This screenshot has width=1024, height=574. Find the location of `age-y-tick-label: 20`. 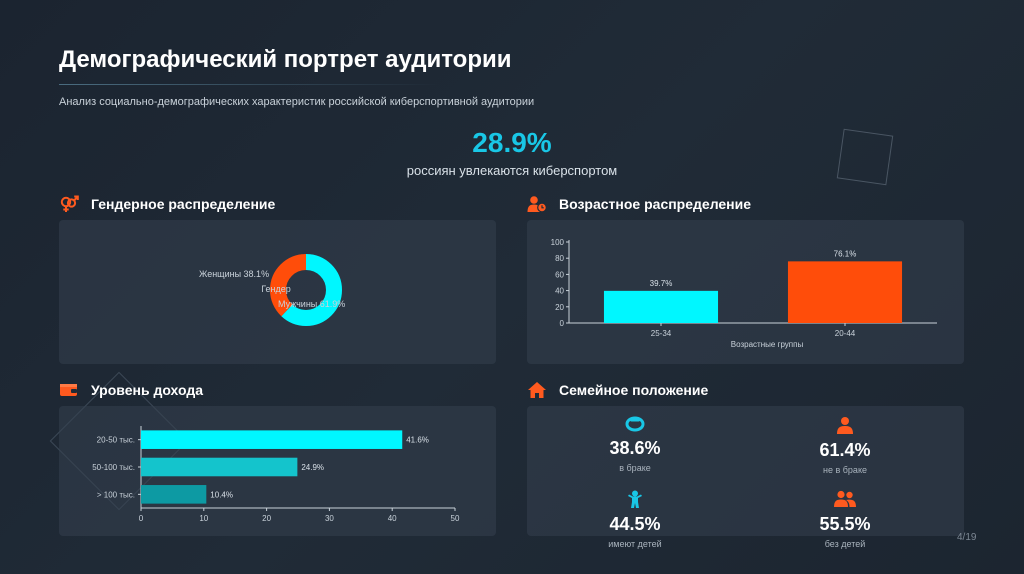

age-y-tick-label: 20 is located at coordinates (559, 307).